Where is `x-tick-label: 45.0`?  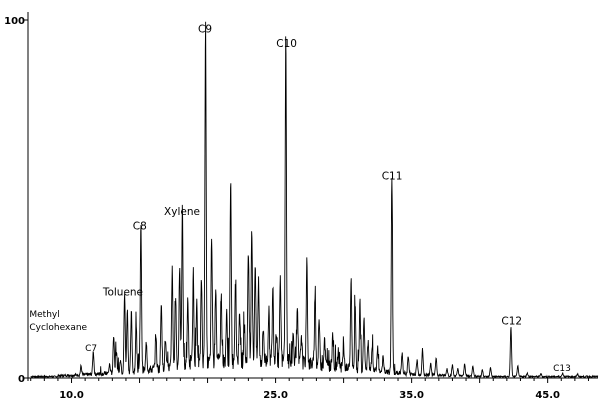 x-tick-label: 45.0 is located at coordinates (547, 395).